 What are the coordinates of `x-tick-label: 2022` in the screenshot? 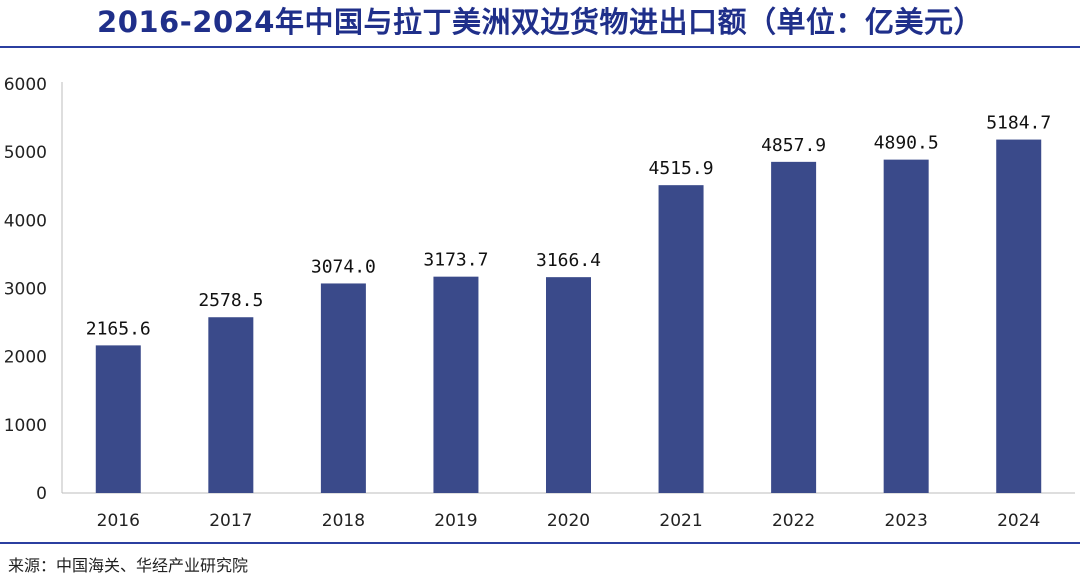 It's located at (793, 521).